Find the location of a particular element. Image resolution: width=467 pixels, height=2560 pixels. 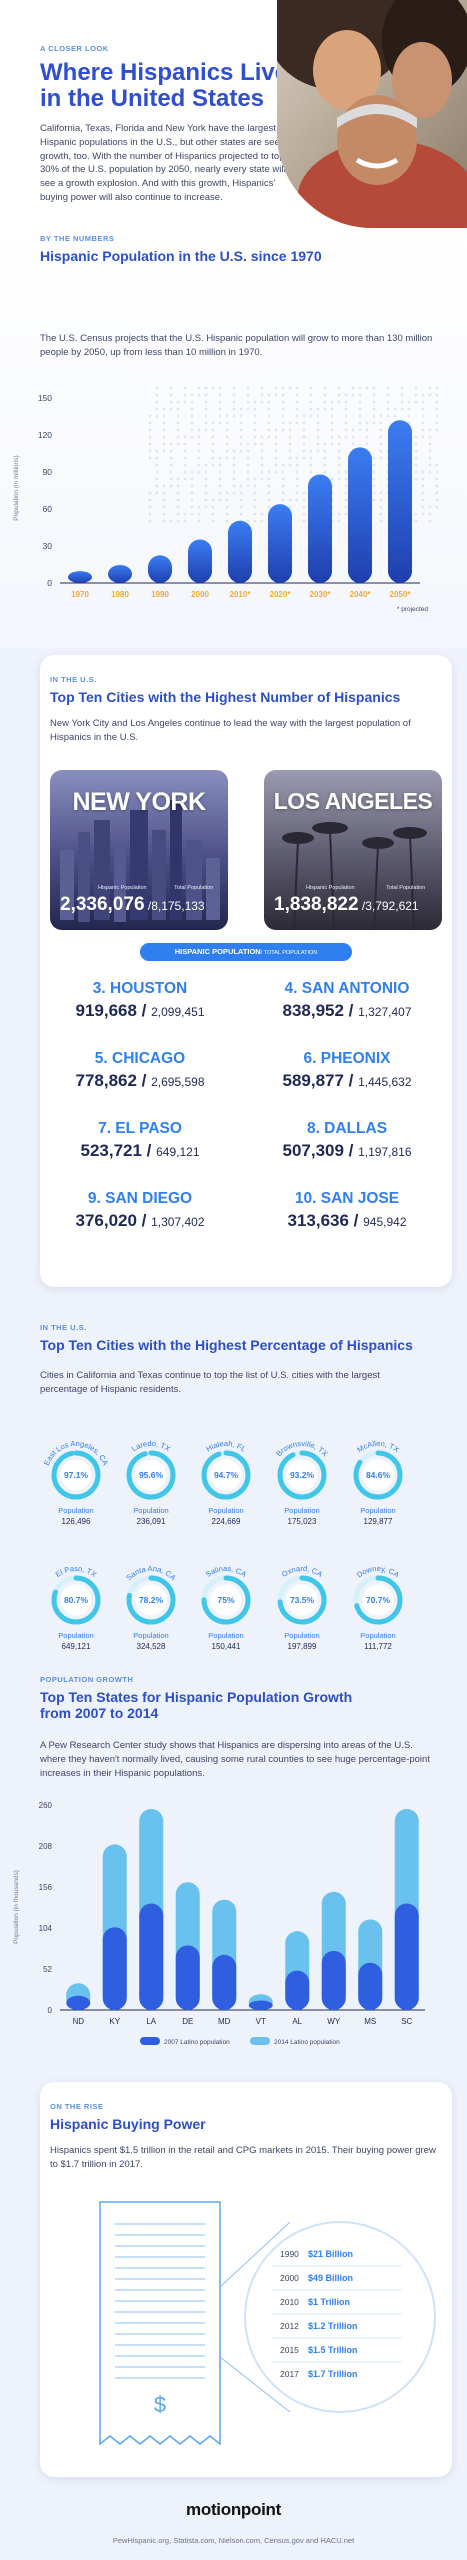

x-tick-label: ND is located at coordinates (78, 2021).